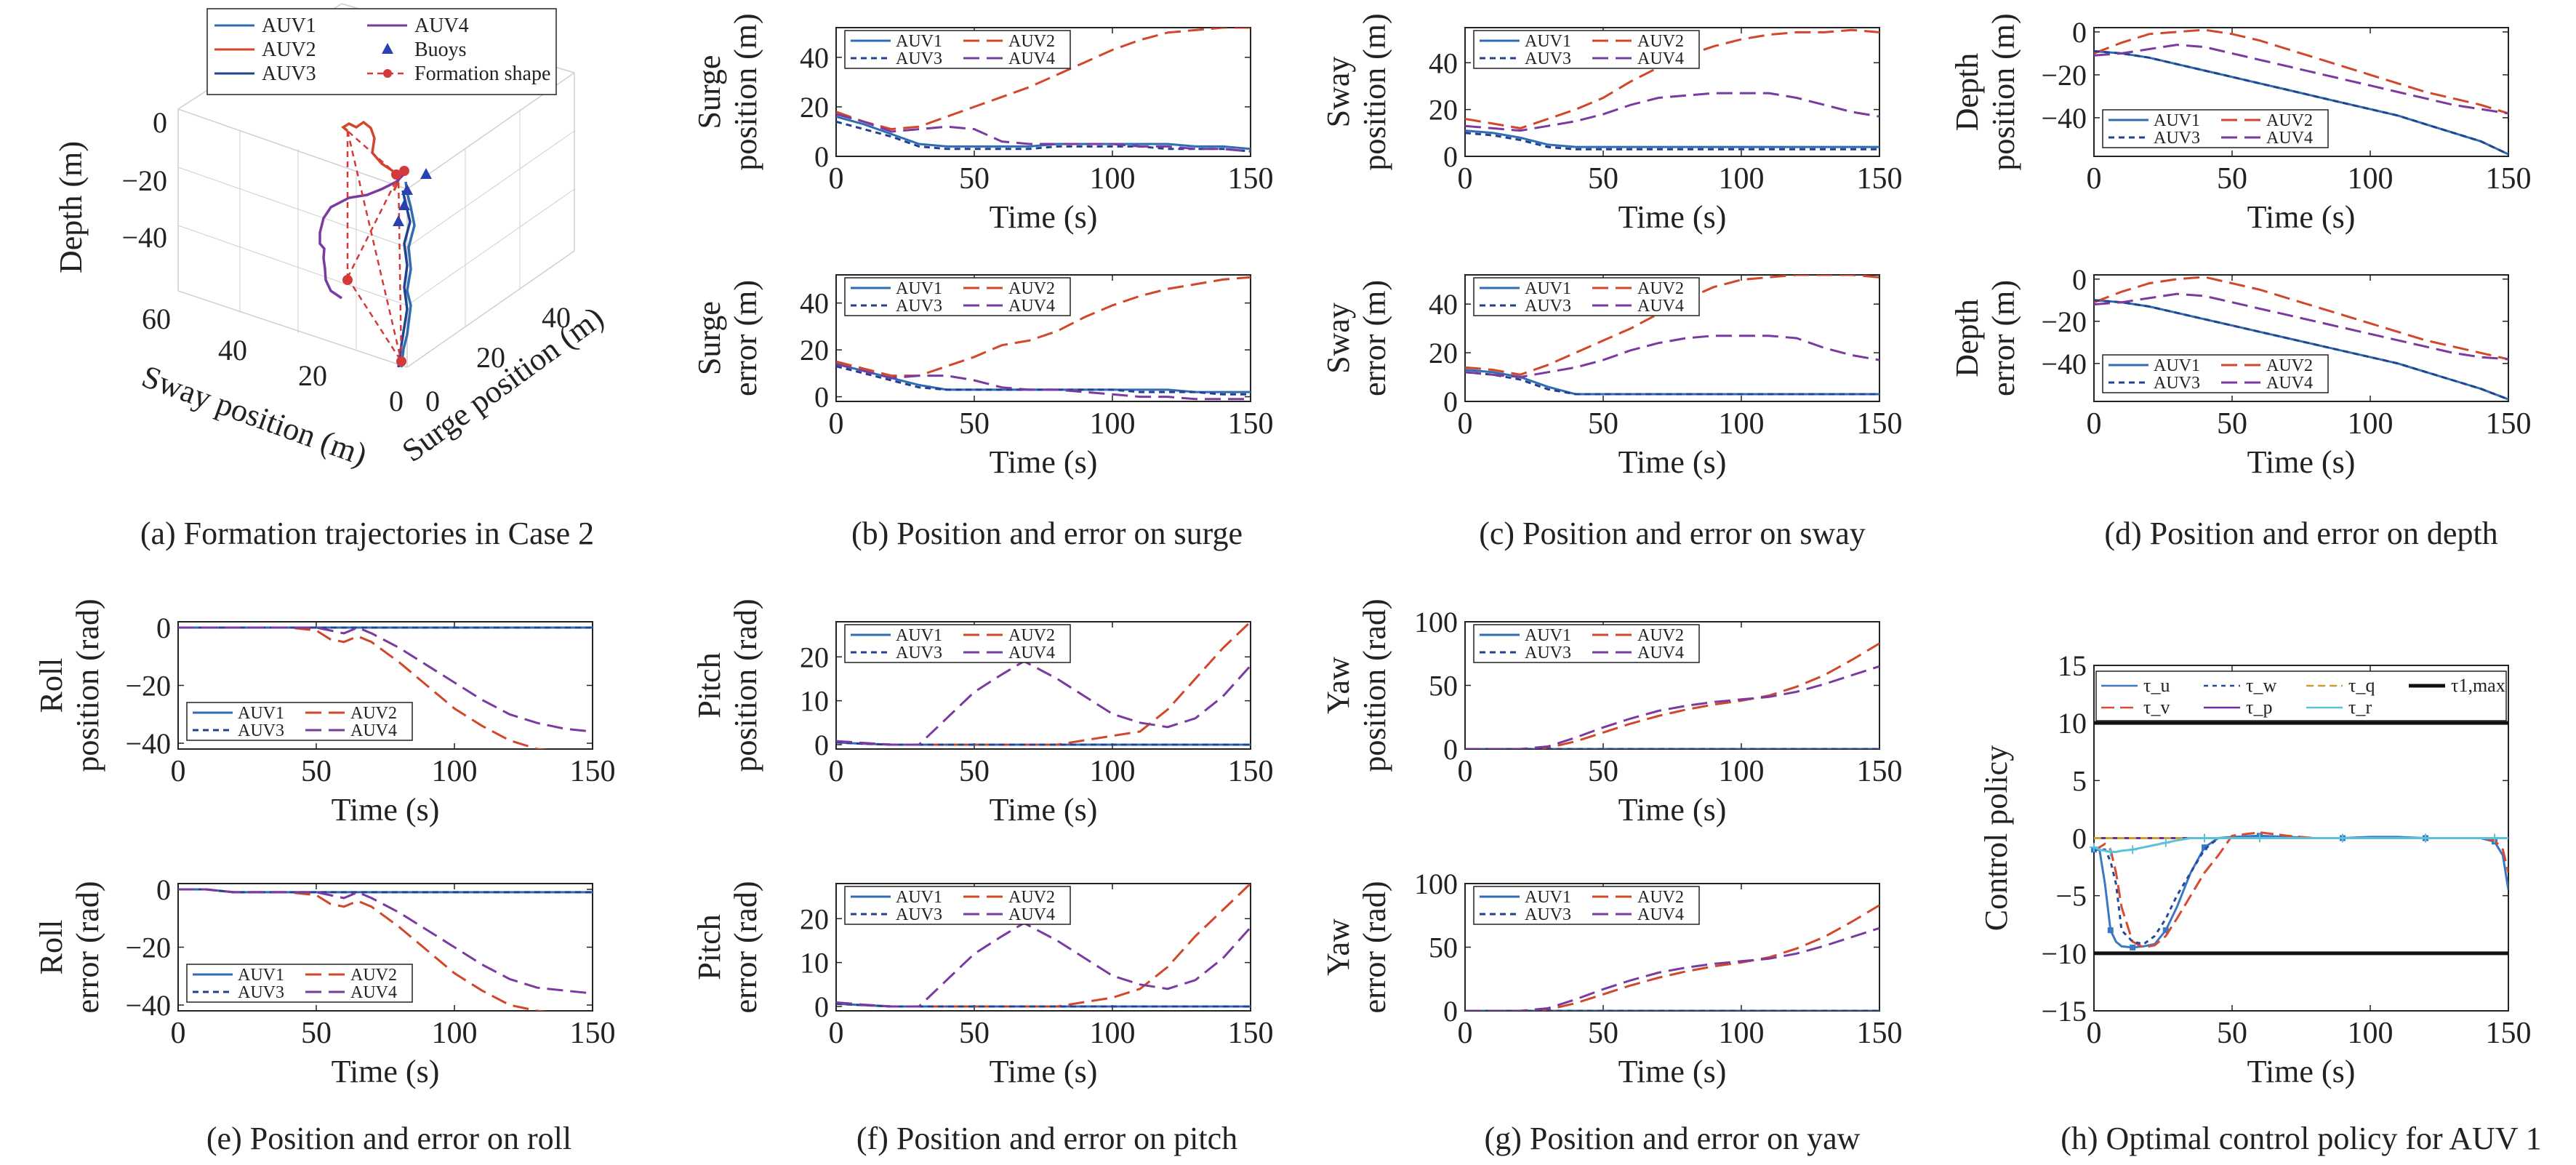 This screenshot has height=1165, width=2576. Describe the element at coordinates (1374, 91) in the screenshot. I see `y-axis-label: position (m)` at that location.